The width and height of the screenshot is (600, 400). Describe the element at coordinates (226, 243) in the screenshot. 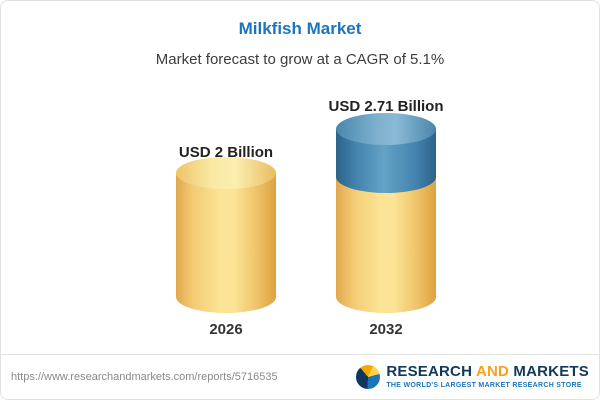

I see `bar-2026-body` at that location.